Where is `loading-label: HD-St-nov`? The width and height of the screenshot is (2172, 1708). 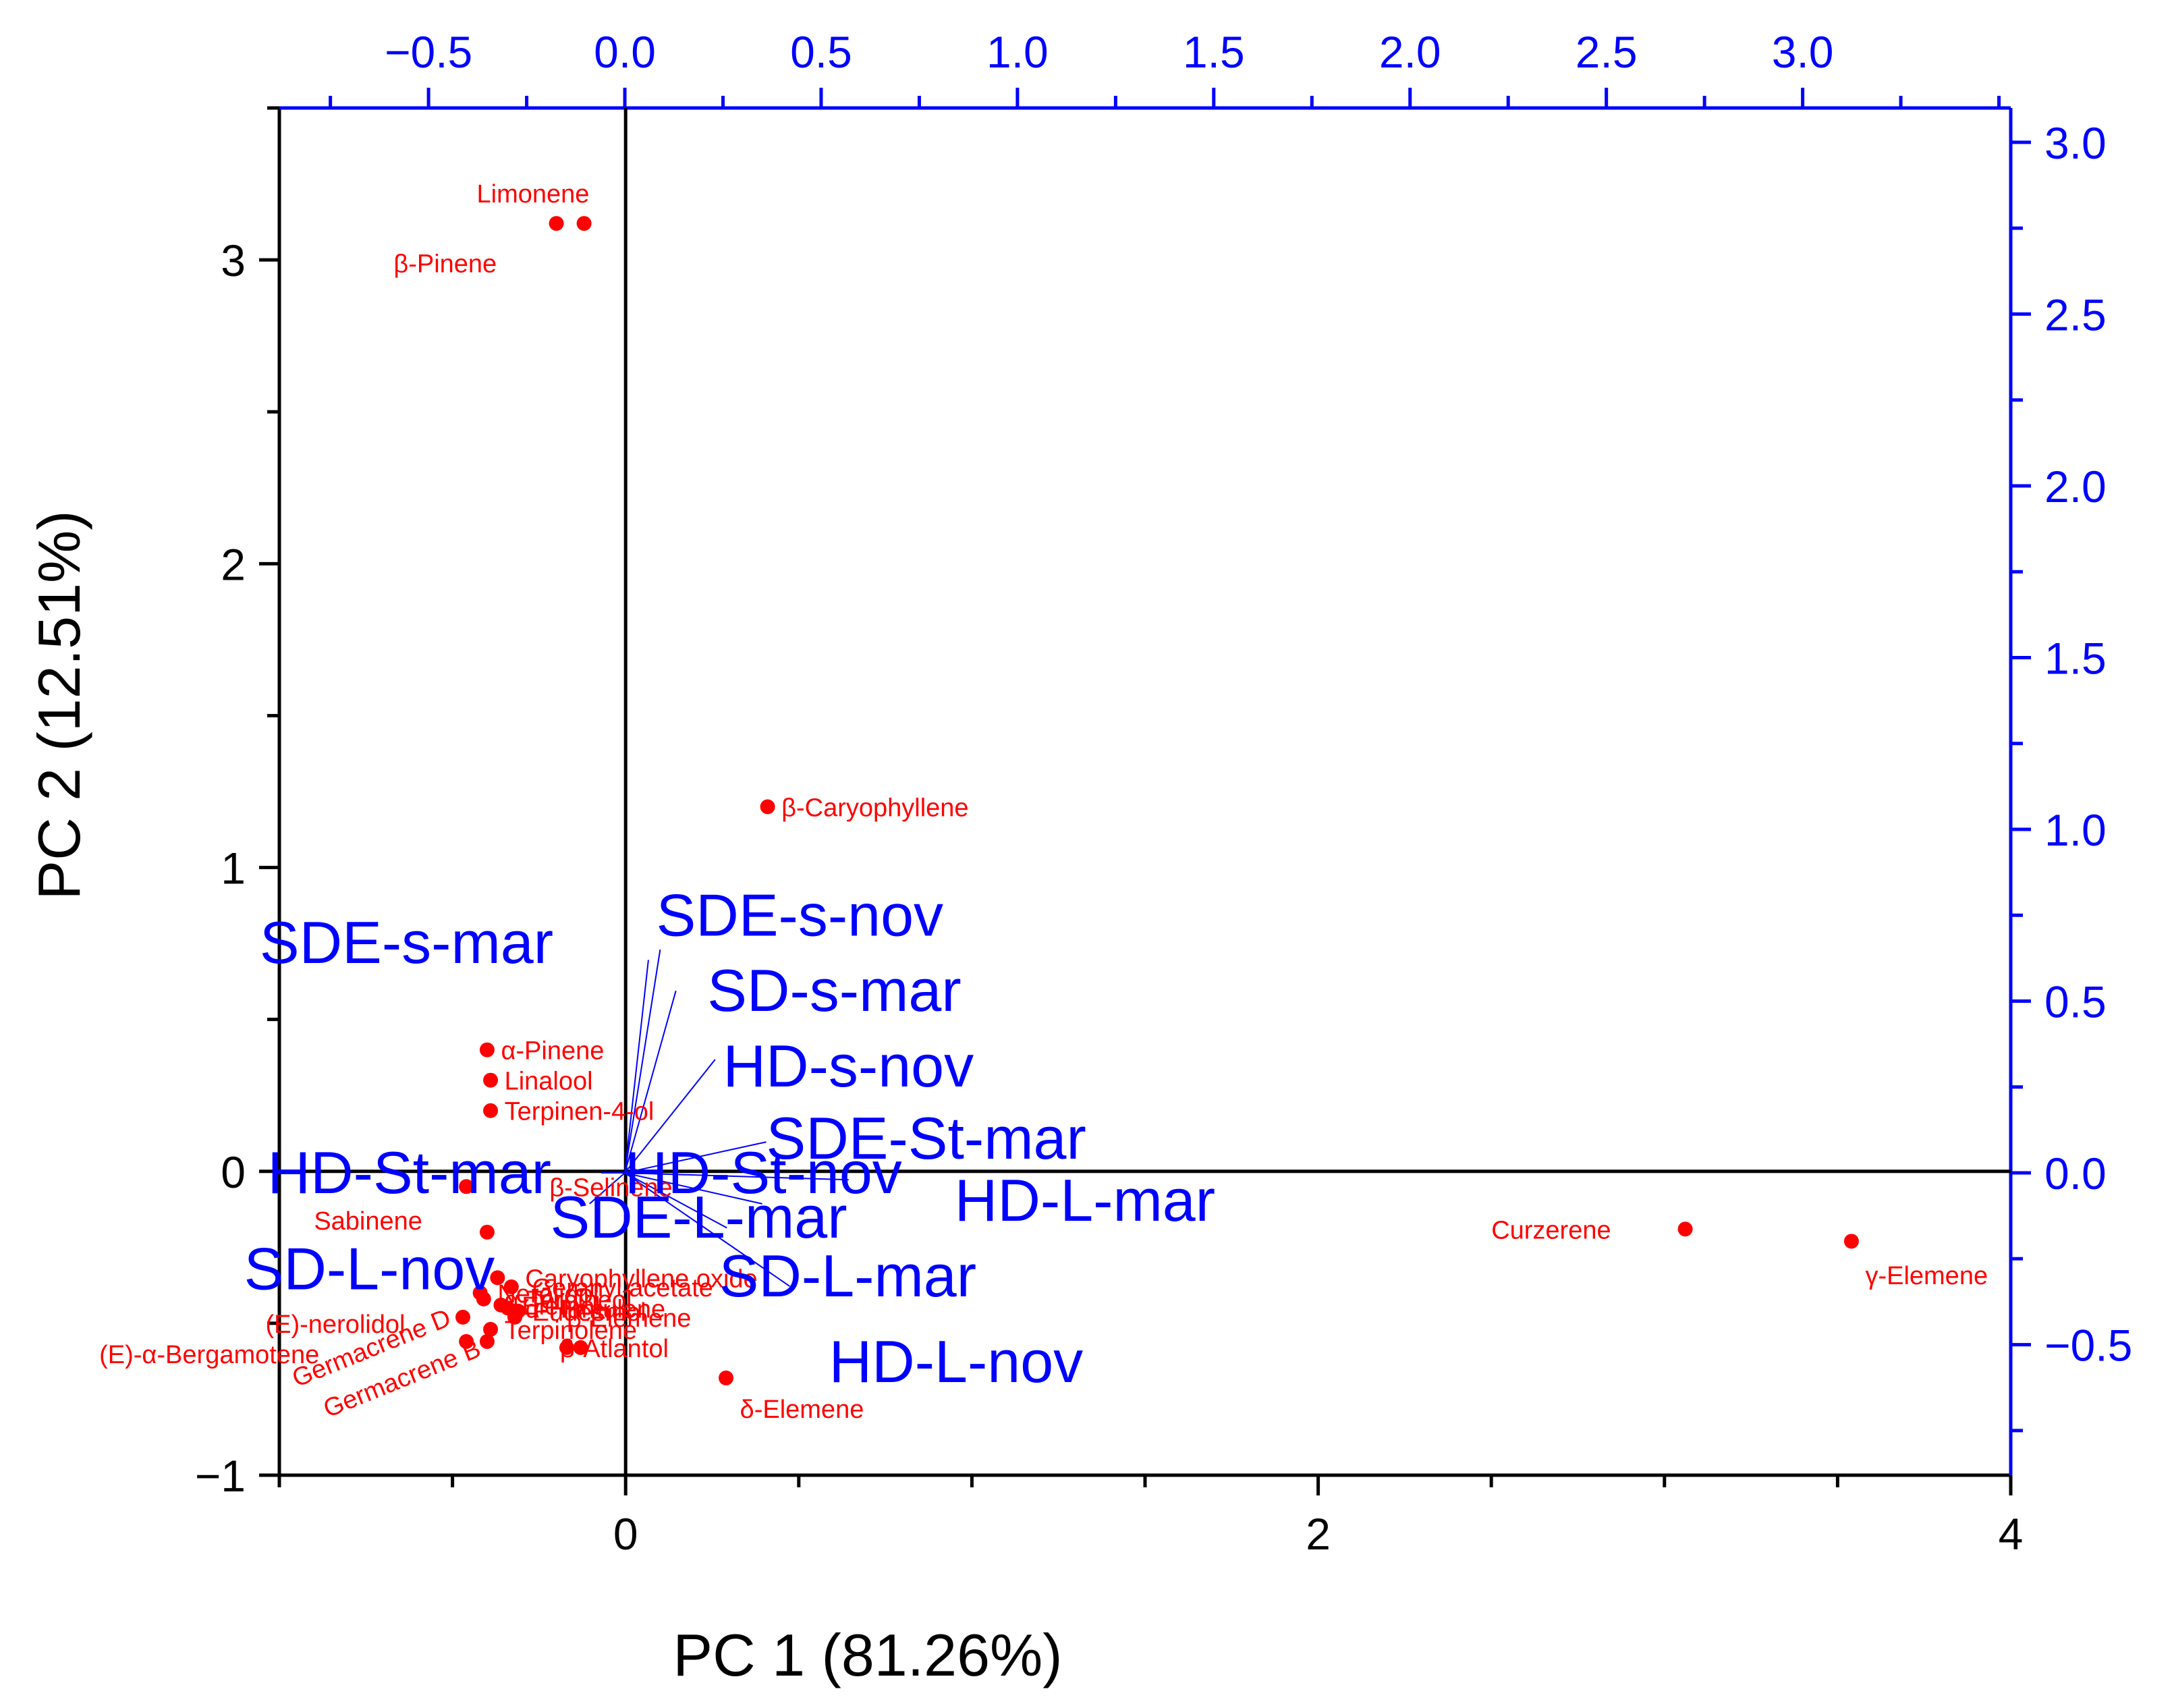
loading-label: HD-St-nov is located at coordinates (763, 1172).